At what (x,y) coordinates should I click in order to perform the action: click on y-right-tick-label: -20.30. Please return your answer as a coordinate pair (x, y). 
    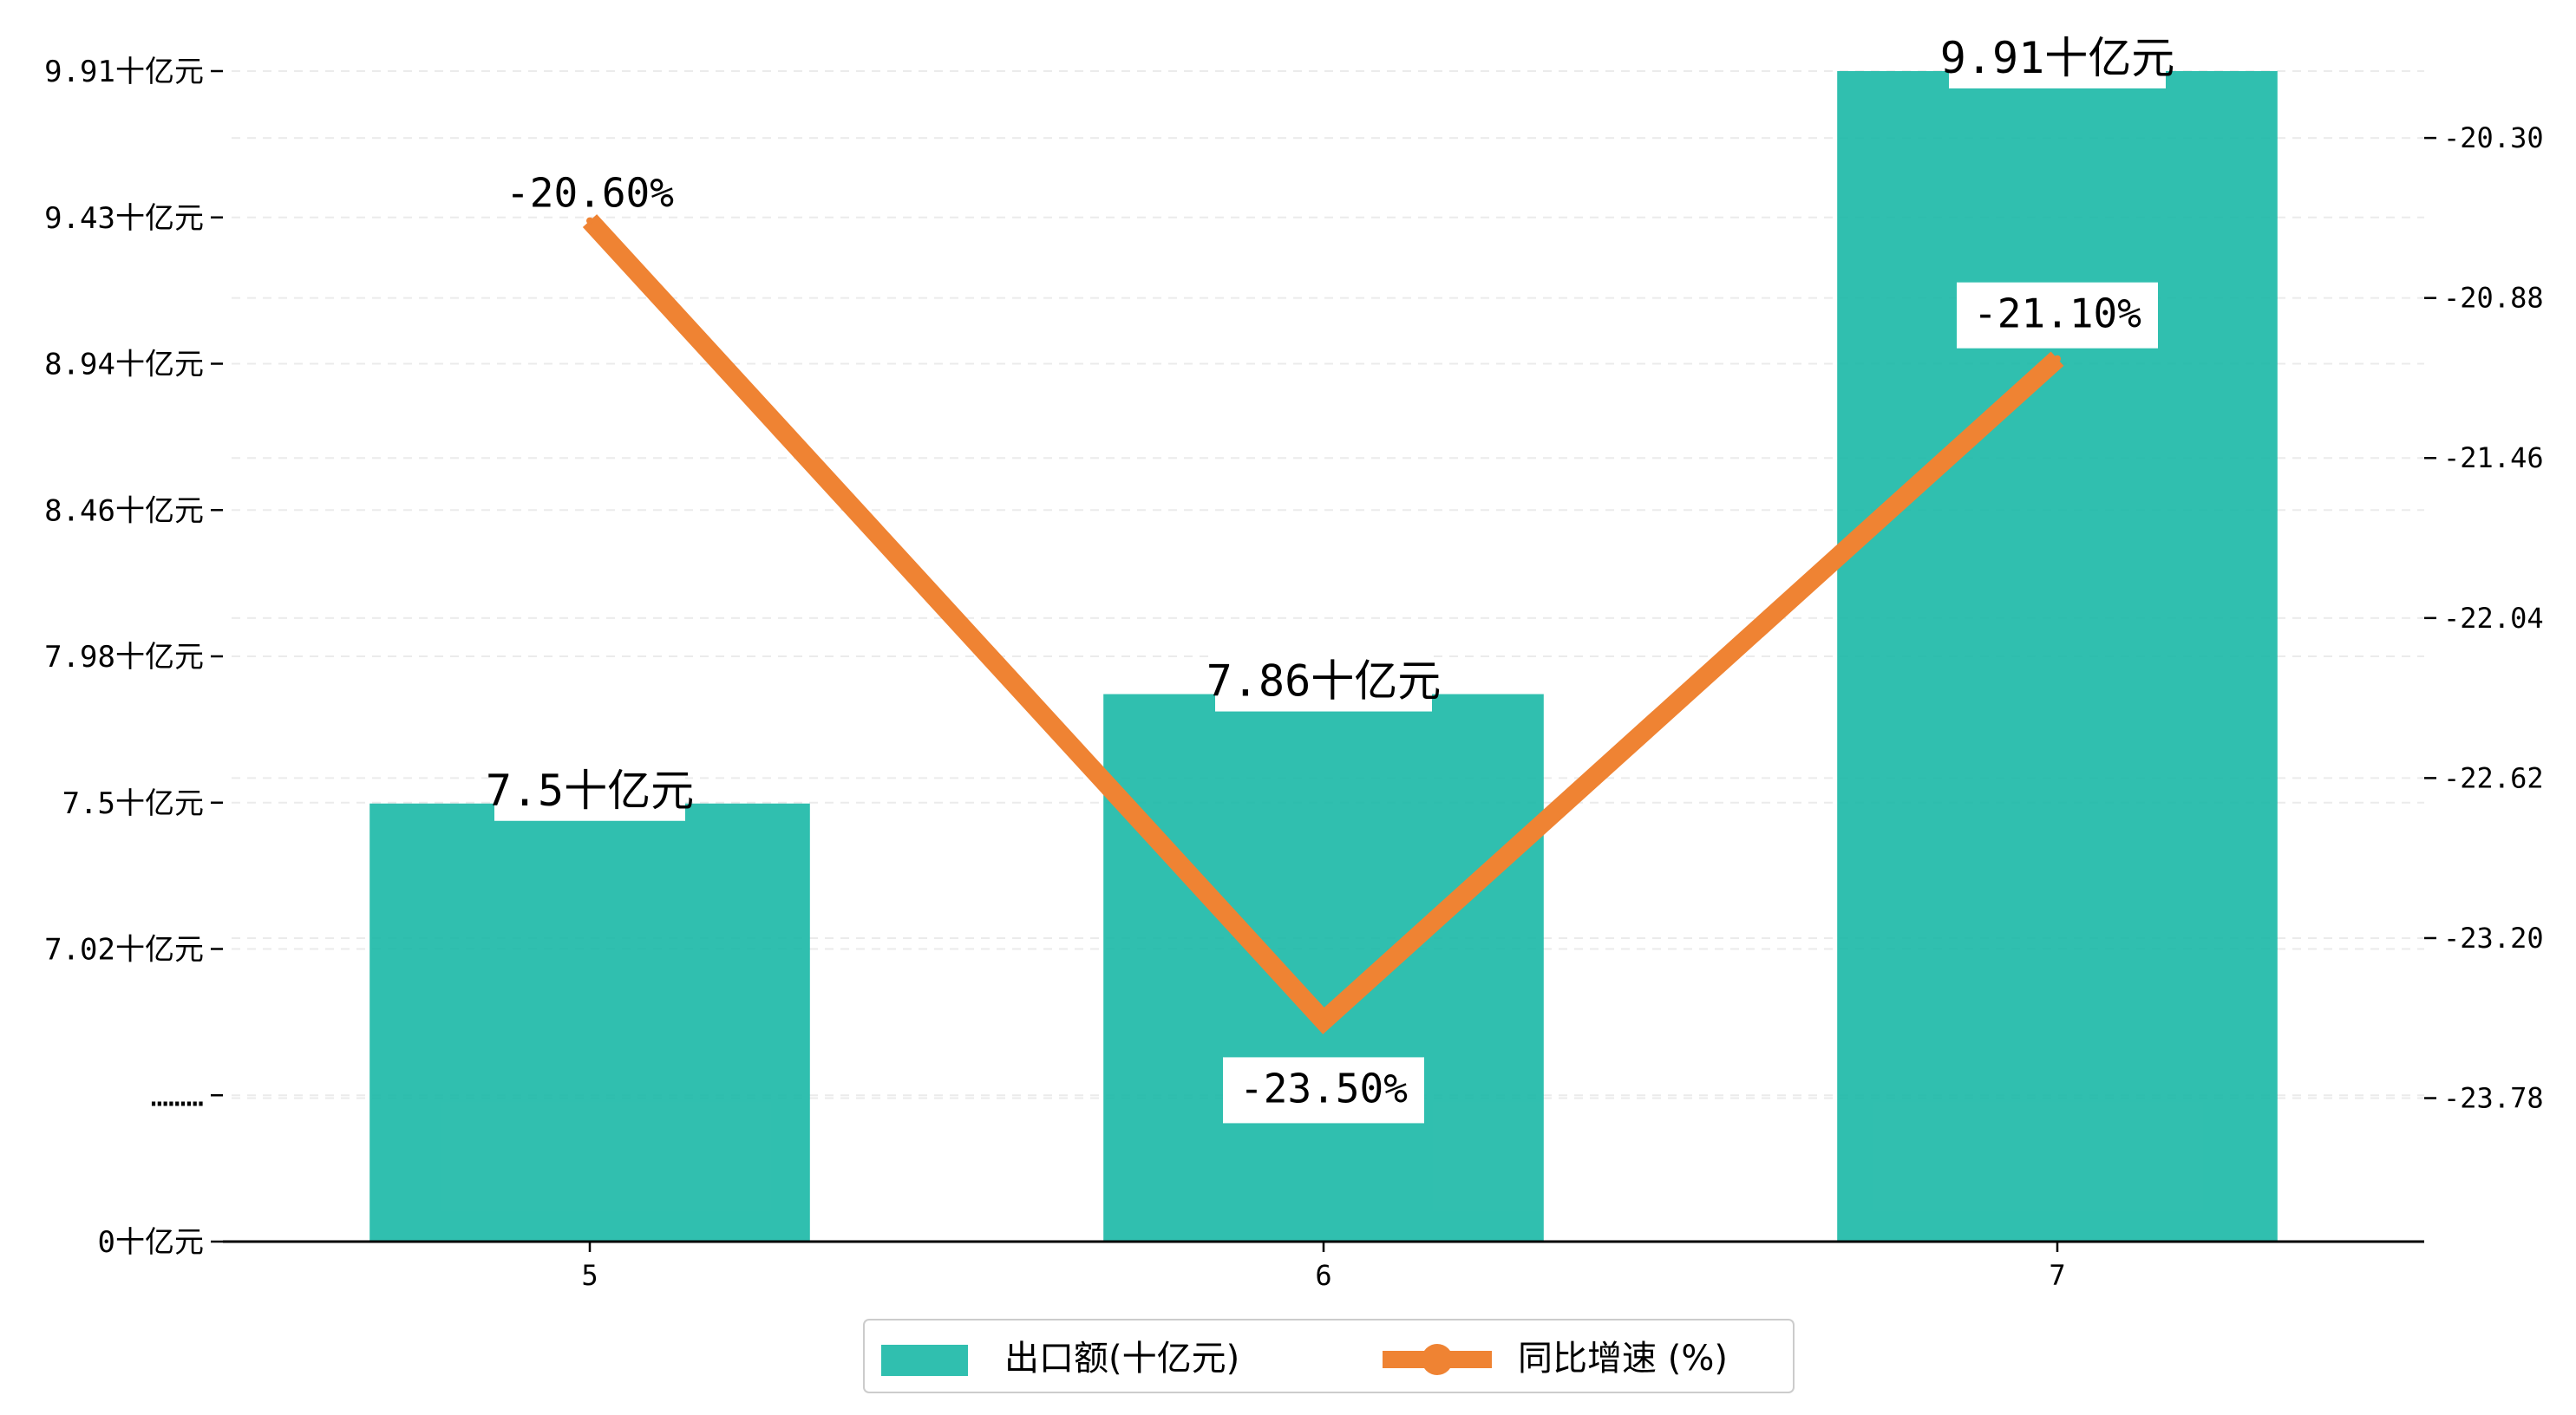
    Looking at the image, I should click on (2493, 137).